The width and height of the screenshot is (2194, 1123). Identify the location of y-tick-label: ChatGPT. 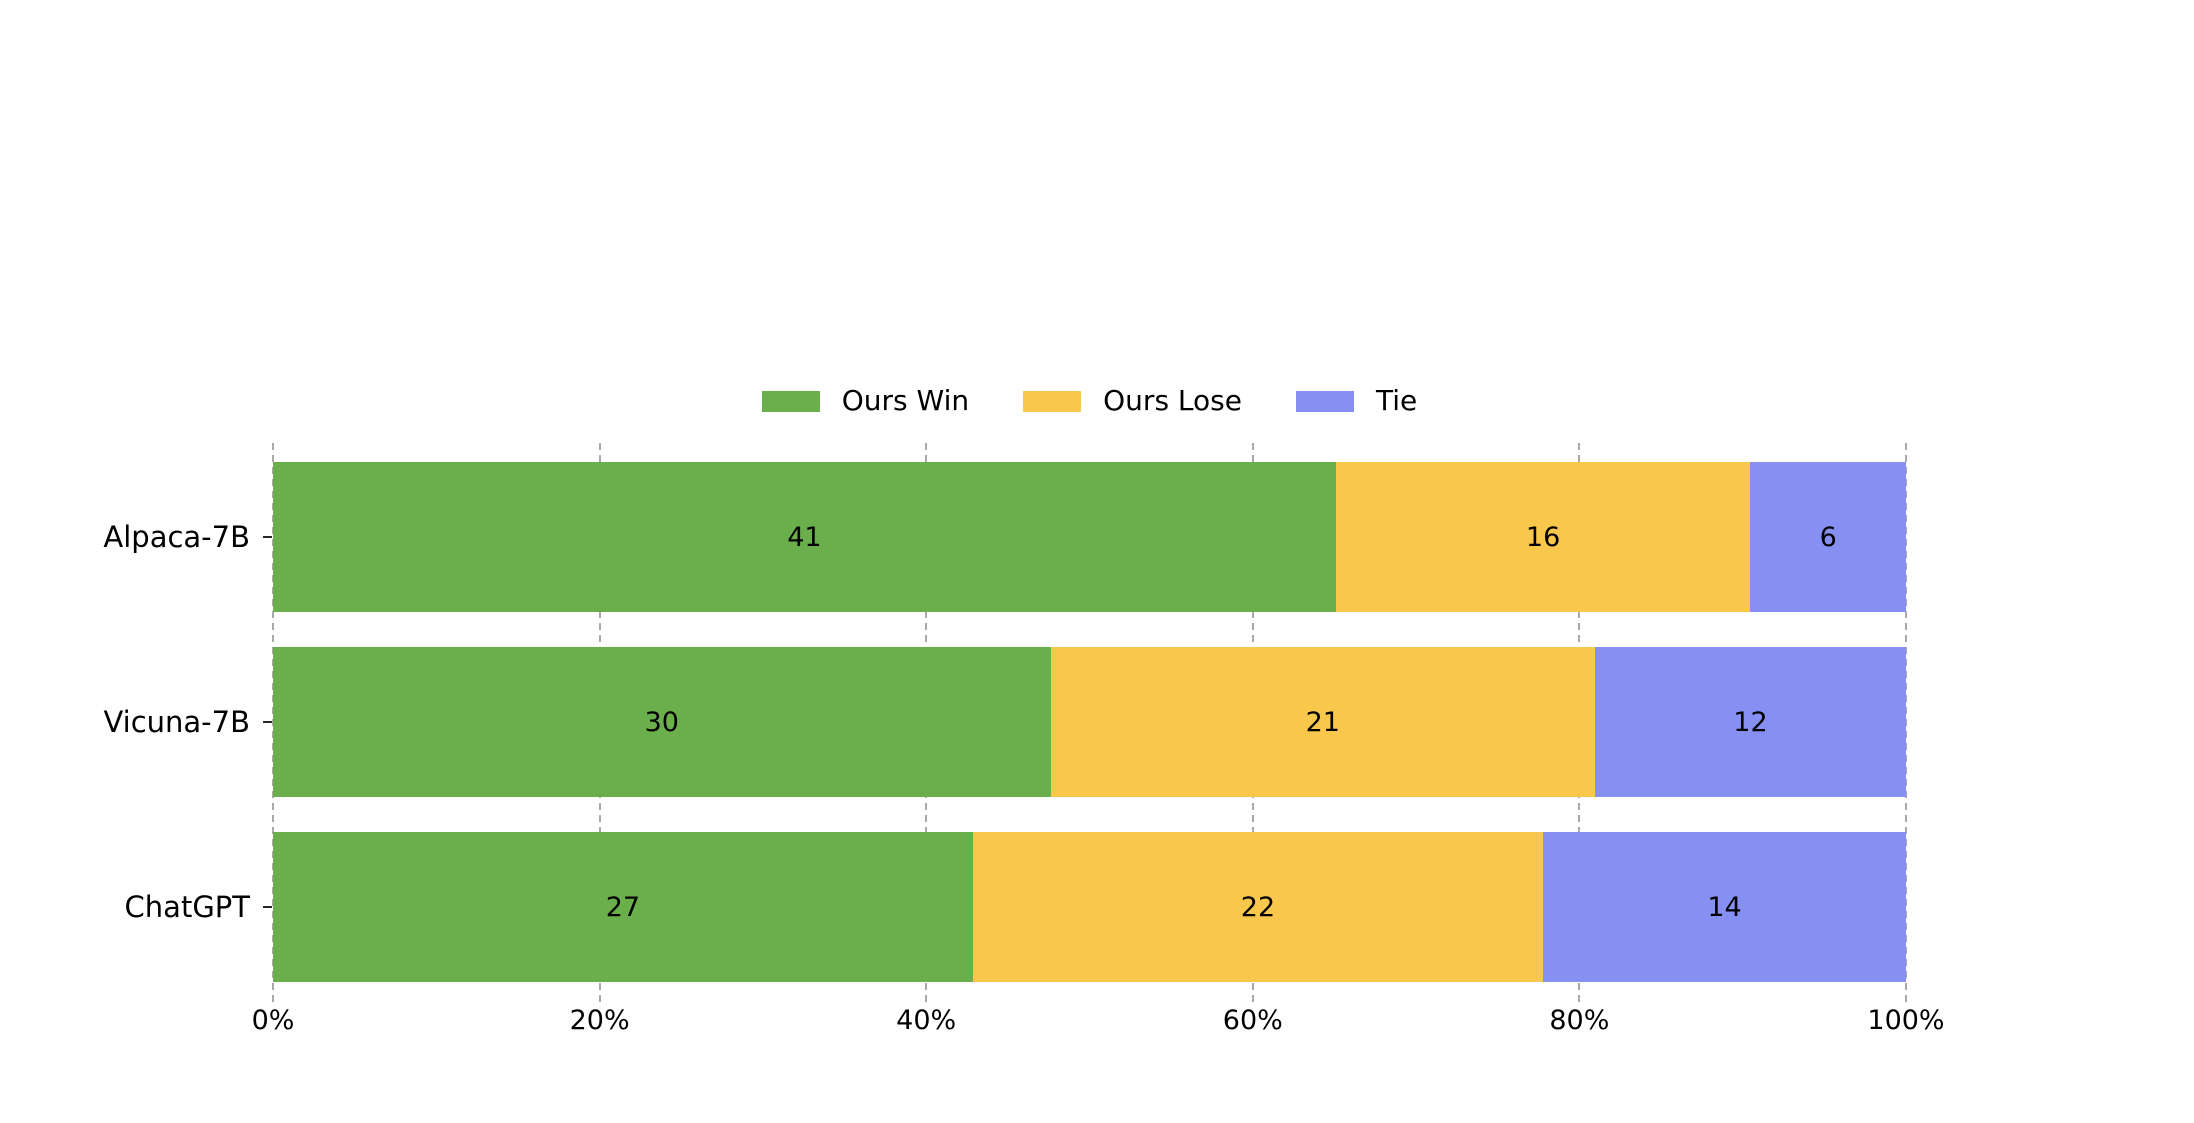
(187, 907).